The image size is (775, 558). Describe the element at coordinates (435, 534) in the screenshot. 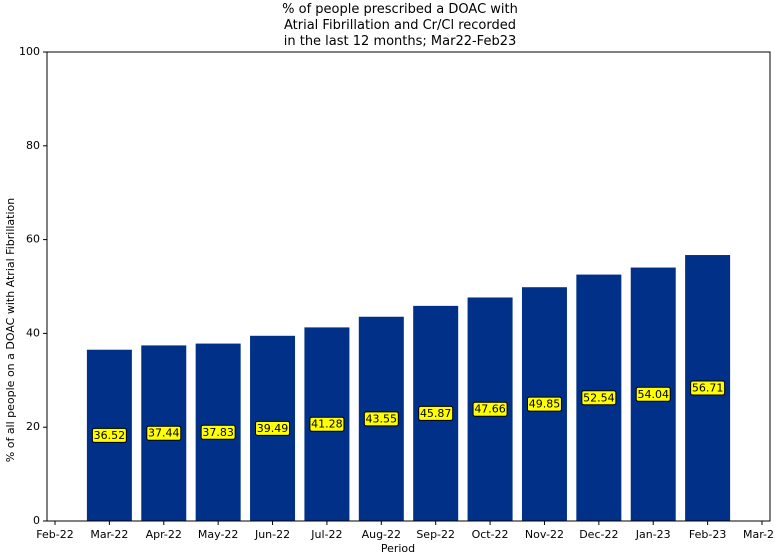

I see `x-tick-label: Sep-22` at that location.